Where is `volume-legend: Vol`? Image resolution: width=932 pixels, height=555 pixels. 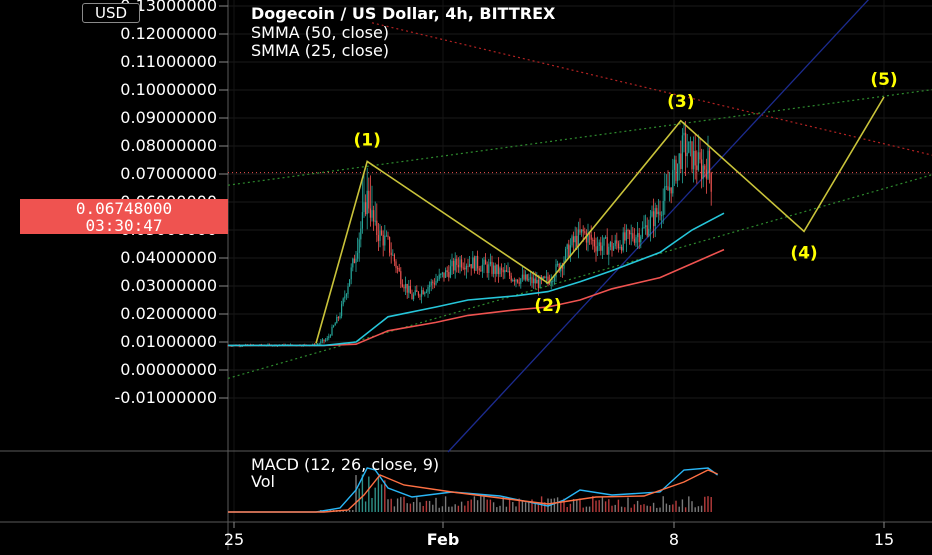
volume-legend: Vol is located at coordinates (263, 481).